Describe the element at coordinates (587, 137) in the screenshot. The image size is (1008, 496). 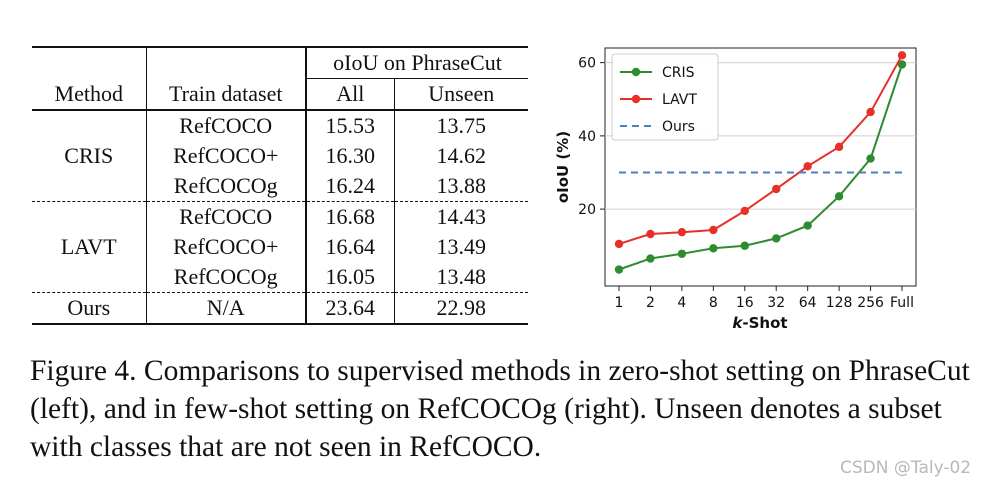
I see `y-tick-label: 40` at that location.